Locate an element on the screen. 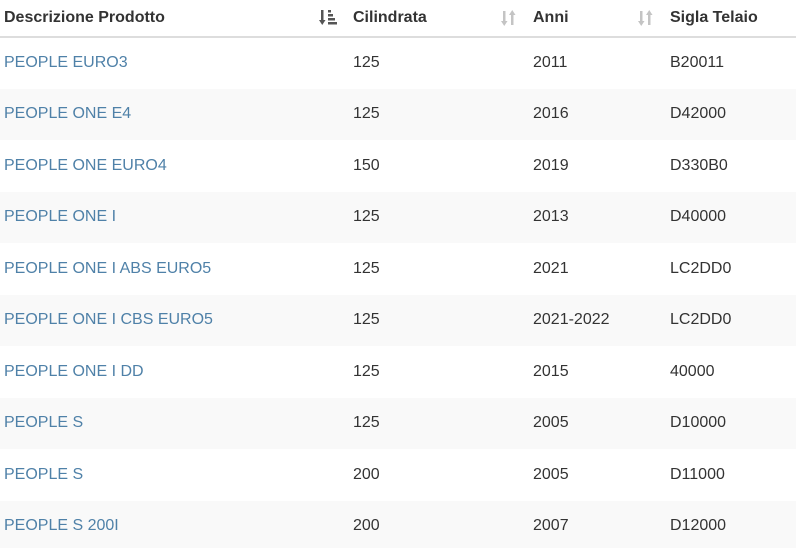  product-link: PEOPLE ONE EURO4 is located at coordinates (85, 165).